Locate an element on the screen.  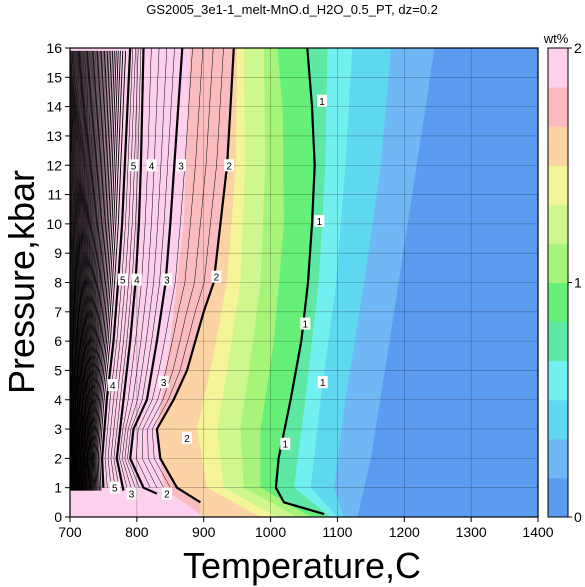
y-tick-label: 6 is located at coordinates (58, 341).